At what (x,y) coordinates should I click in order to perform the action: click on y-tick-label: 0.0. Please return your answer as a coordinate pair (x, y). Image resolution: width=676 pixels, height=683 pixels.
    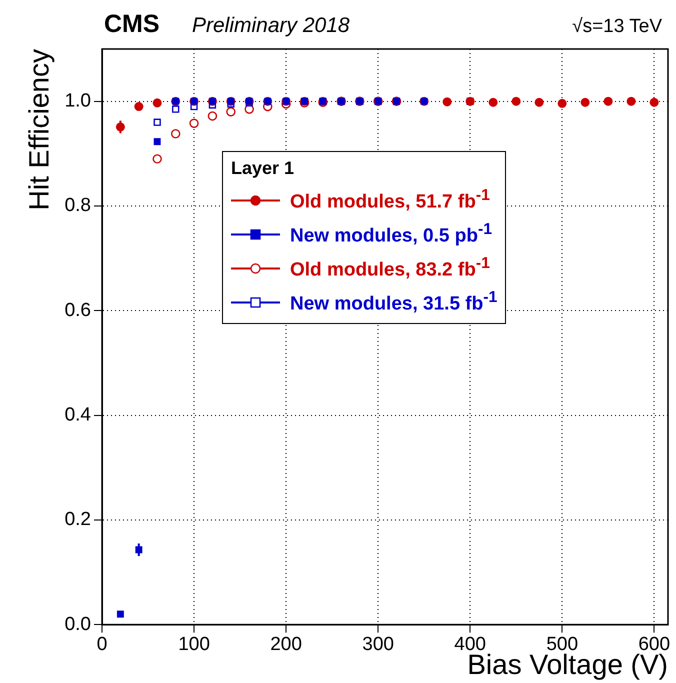
    Looking at the image, I should click on (78, 624).